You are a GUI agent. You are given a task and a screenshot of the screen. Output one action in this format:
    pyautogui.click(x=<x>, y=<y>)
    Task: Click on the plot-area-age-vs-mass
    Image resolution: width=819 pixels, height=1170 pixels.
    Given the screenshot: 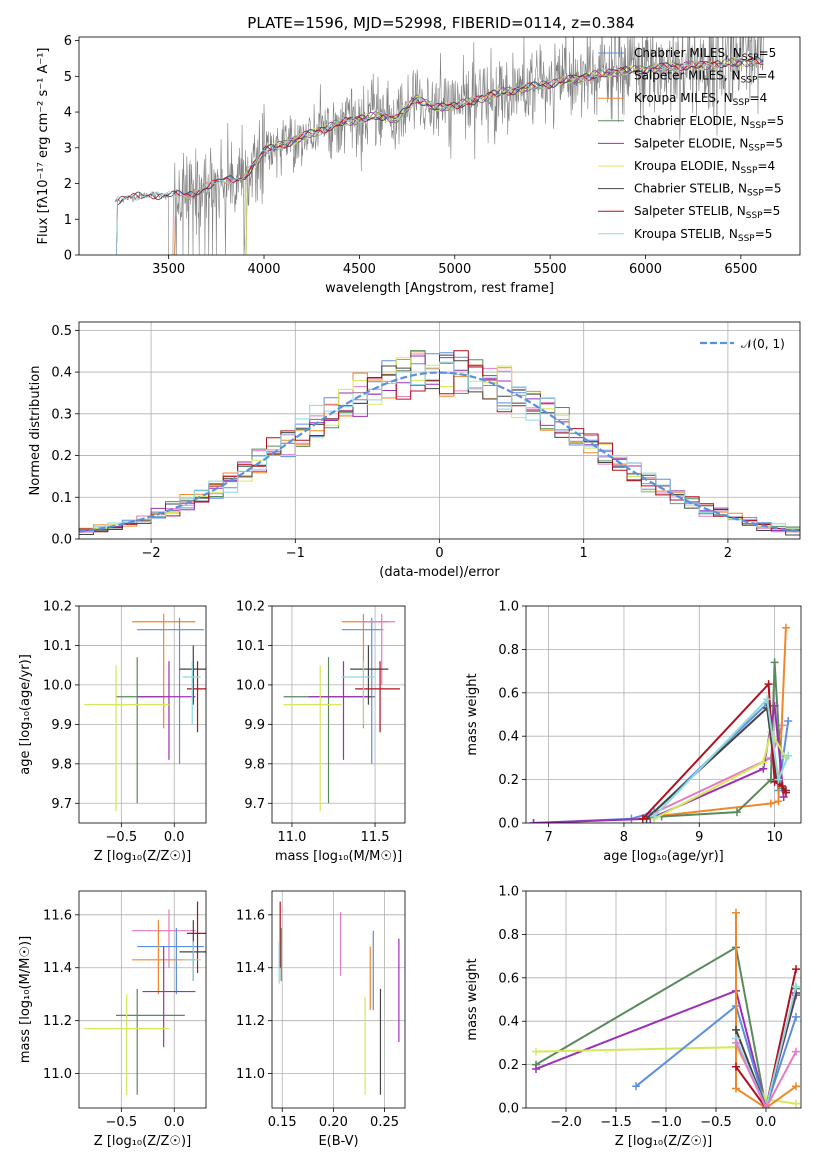 What is the action you would take?
    pyautogui.click(x=338, y=714)
    